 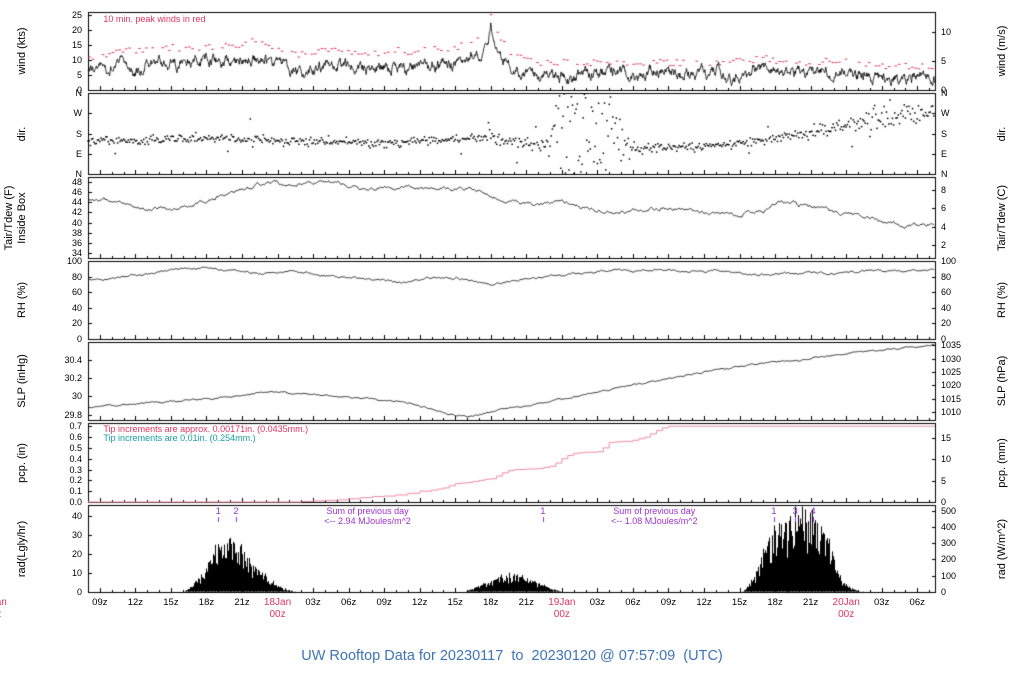 I want to click on y-tick-label-right-pcp: 10, so click(x=946, y=459).